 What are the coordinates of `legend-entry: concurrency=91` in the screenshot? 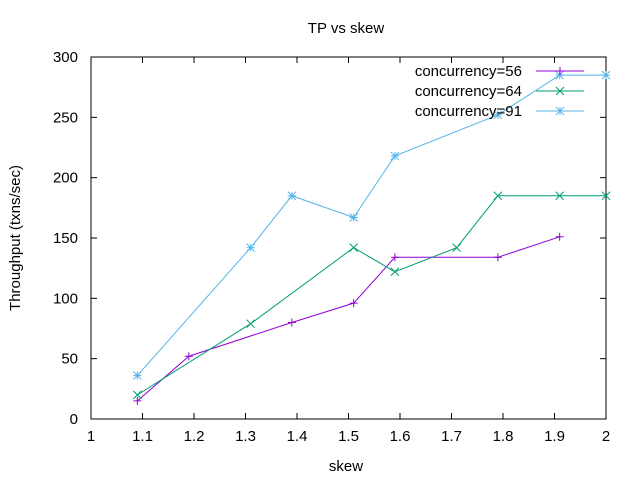 It's located at (499, 111).